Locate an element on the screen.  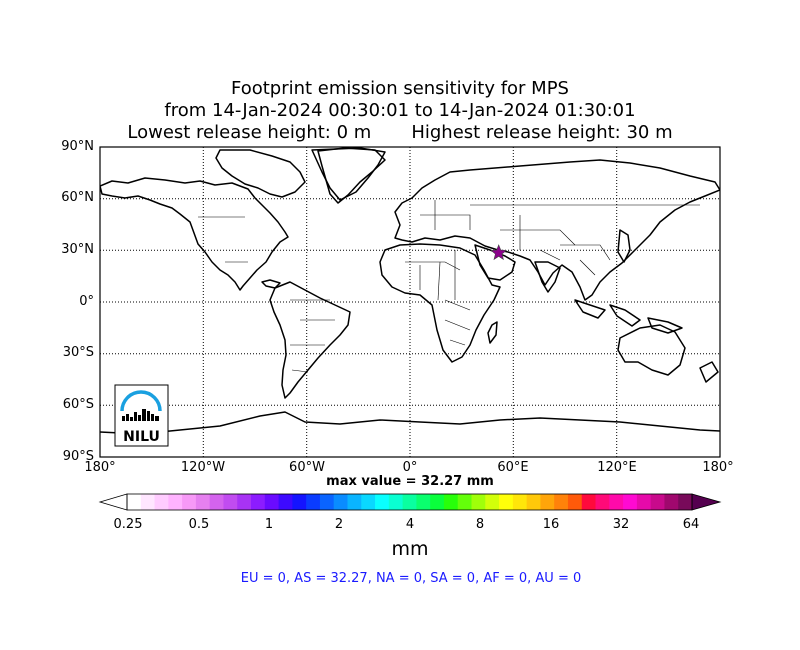
lon-label-180e: 180° is located at coordinates (718, 467).